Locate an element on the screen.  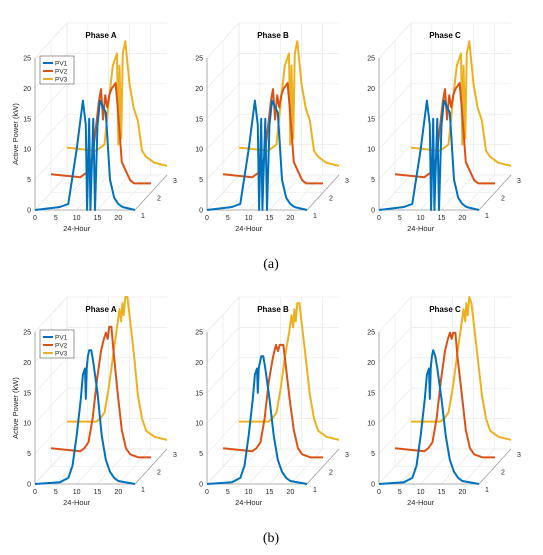
panel-title: Phase B is located at coordinates (273, 35).